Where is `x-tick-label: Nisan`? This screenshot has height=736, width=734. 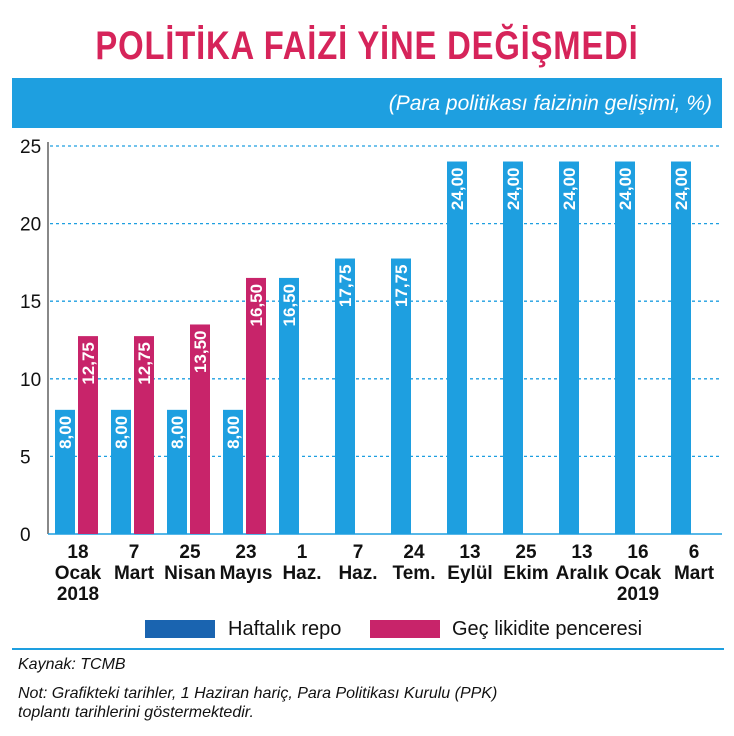 x-tick-label: Nisan is located at coordinates (190, 573).